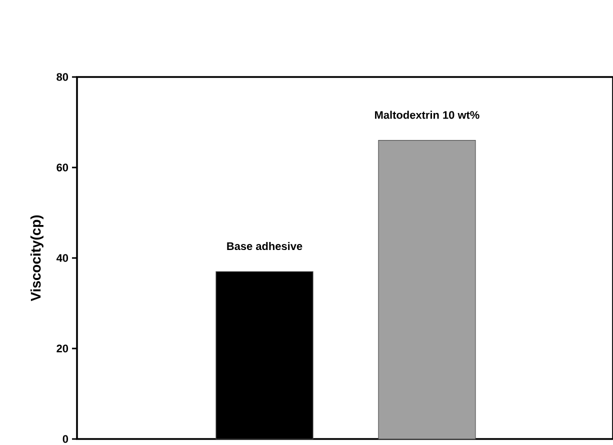  What do you see at coordinates (264, 246) in the screenshot?
I see `x-tick-label: Base adhesive` at bounding box center [264, 246].